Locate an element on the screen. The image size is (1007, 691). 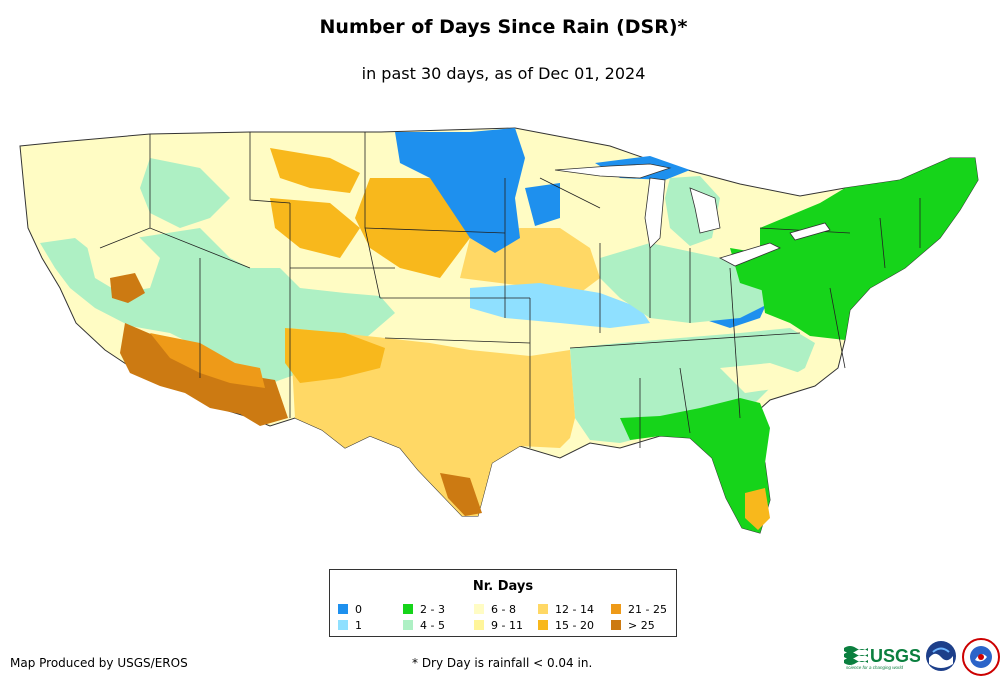
lake-ontario is located at coordinates (810, 231).